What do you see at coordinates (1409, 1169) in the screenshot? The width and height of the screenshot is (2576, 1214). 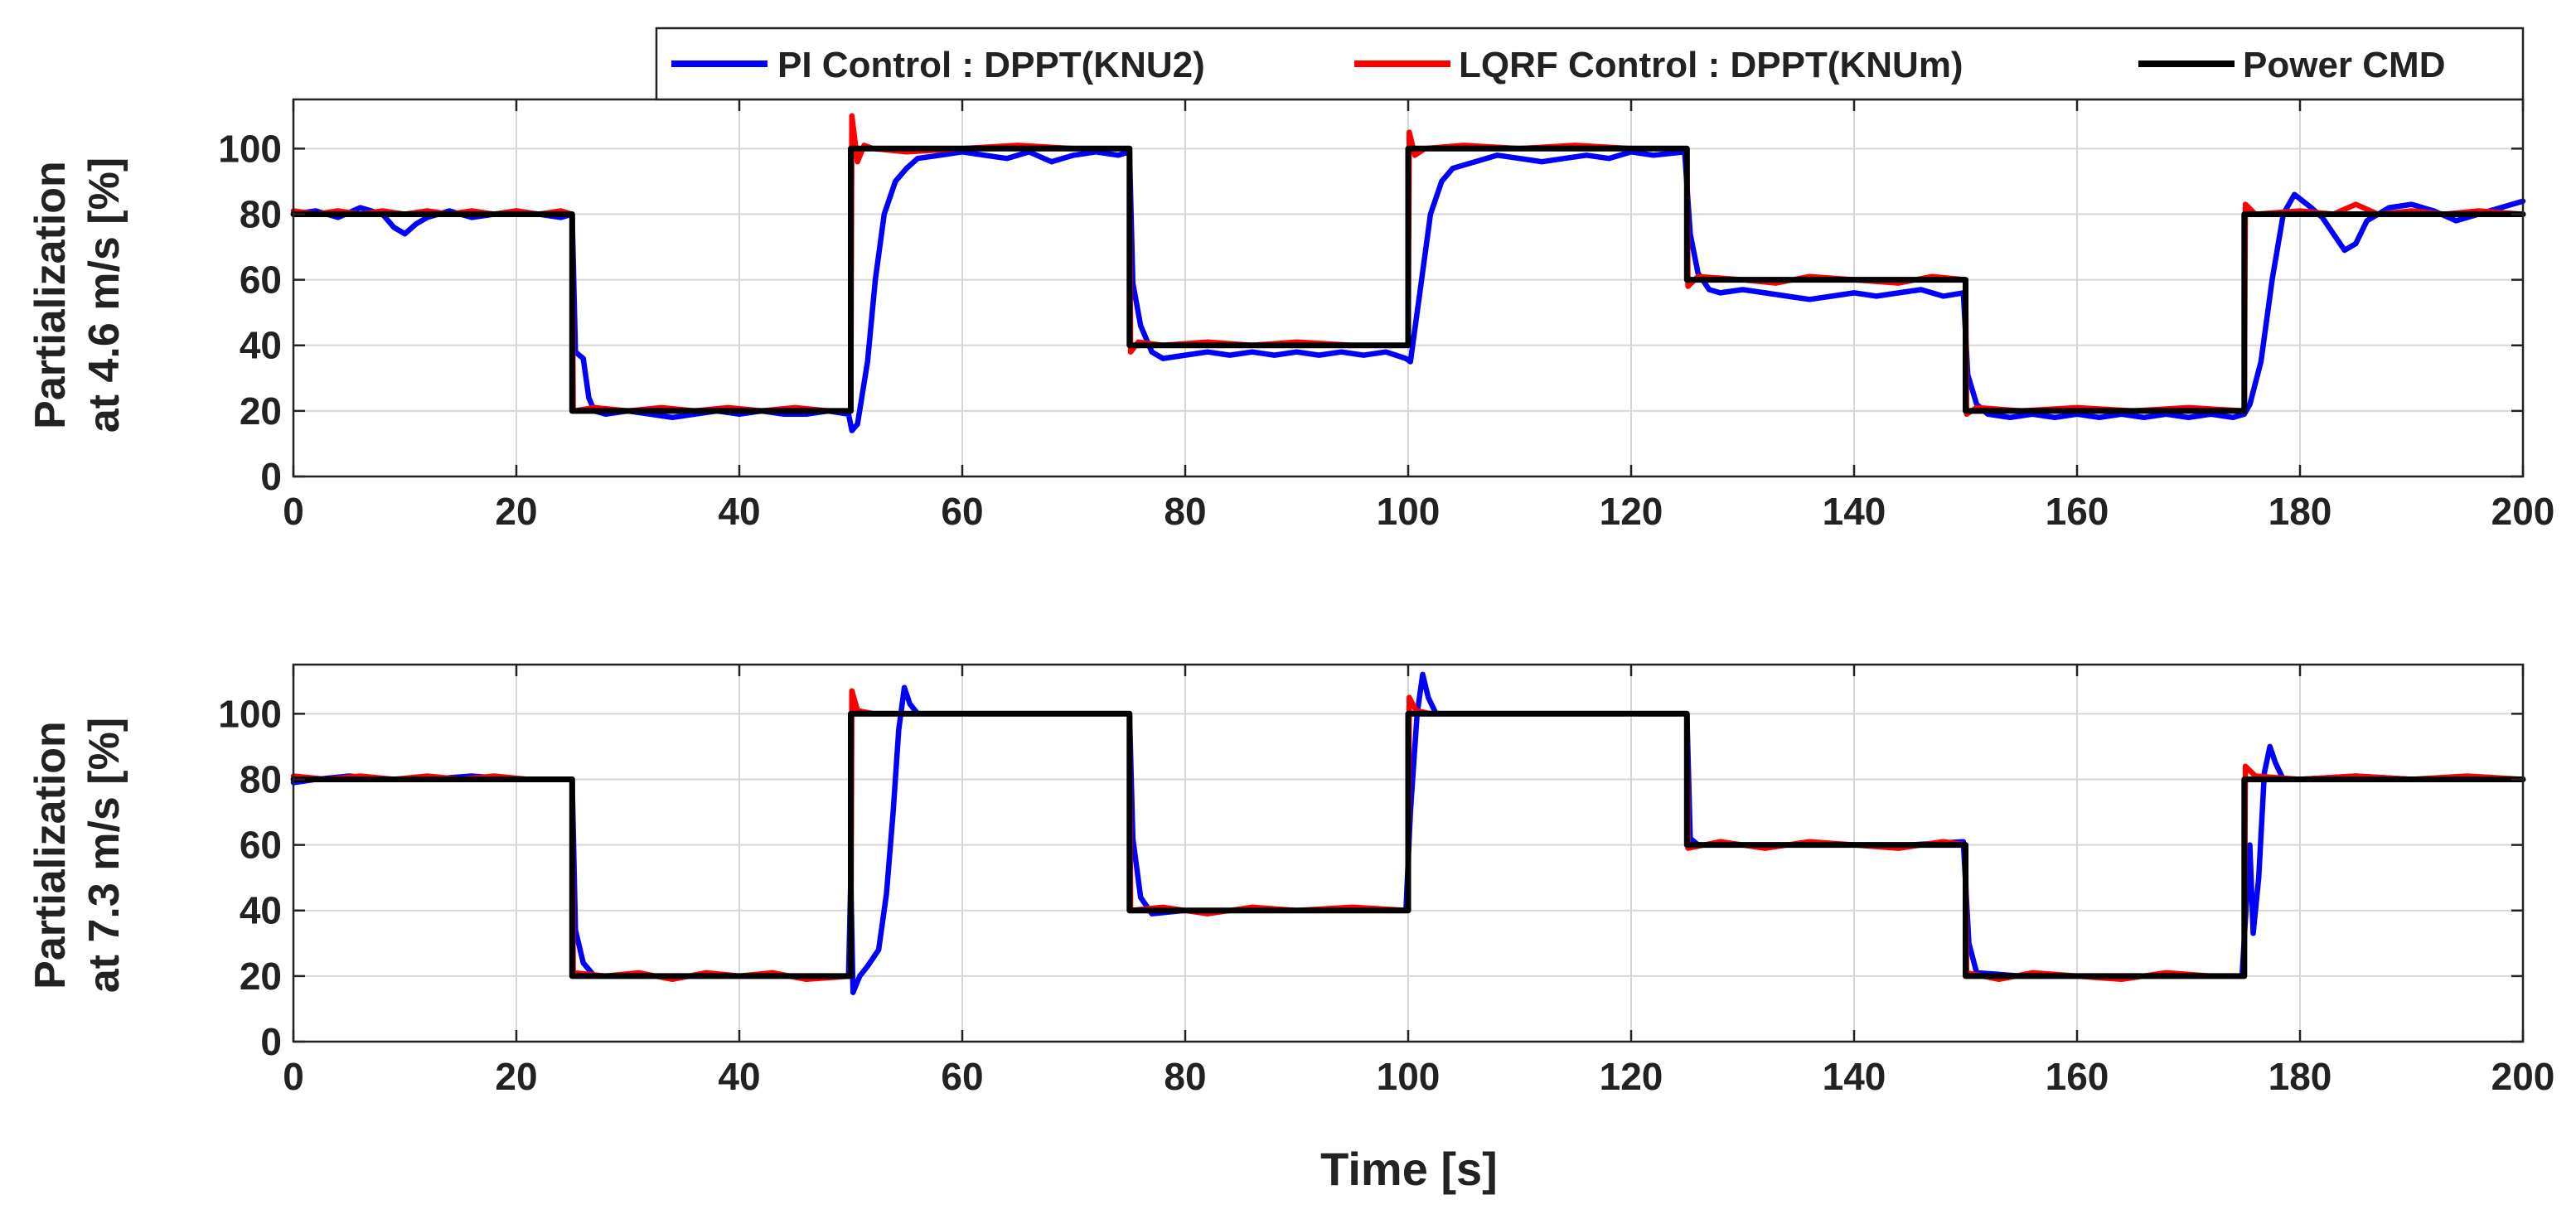 I see `x-axis-label: Time [s]` at bounding box center [1409, 1169].